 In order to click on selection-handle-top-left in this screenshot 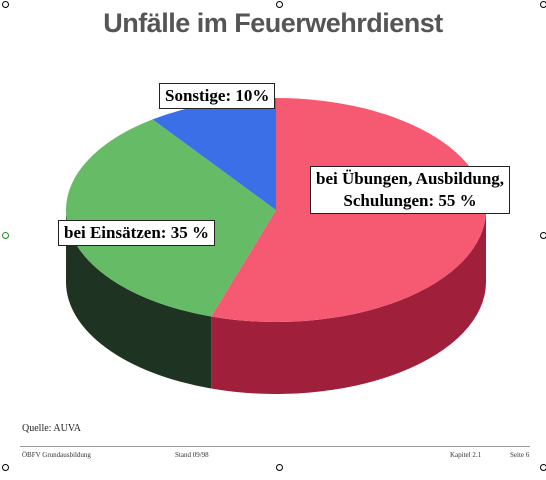, I will do `click(5, 4)`.